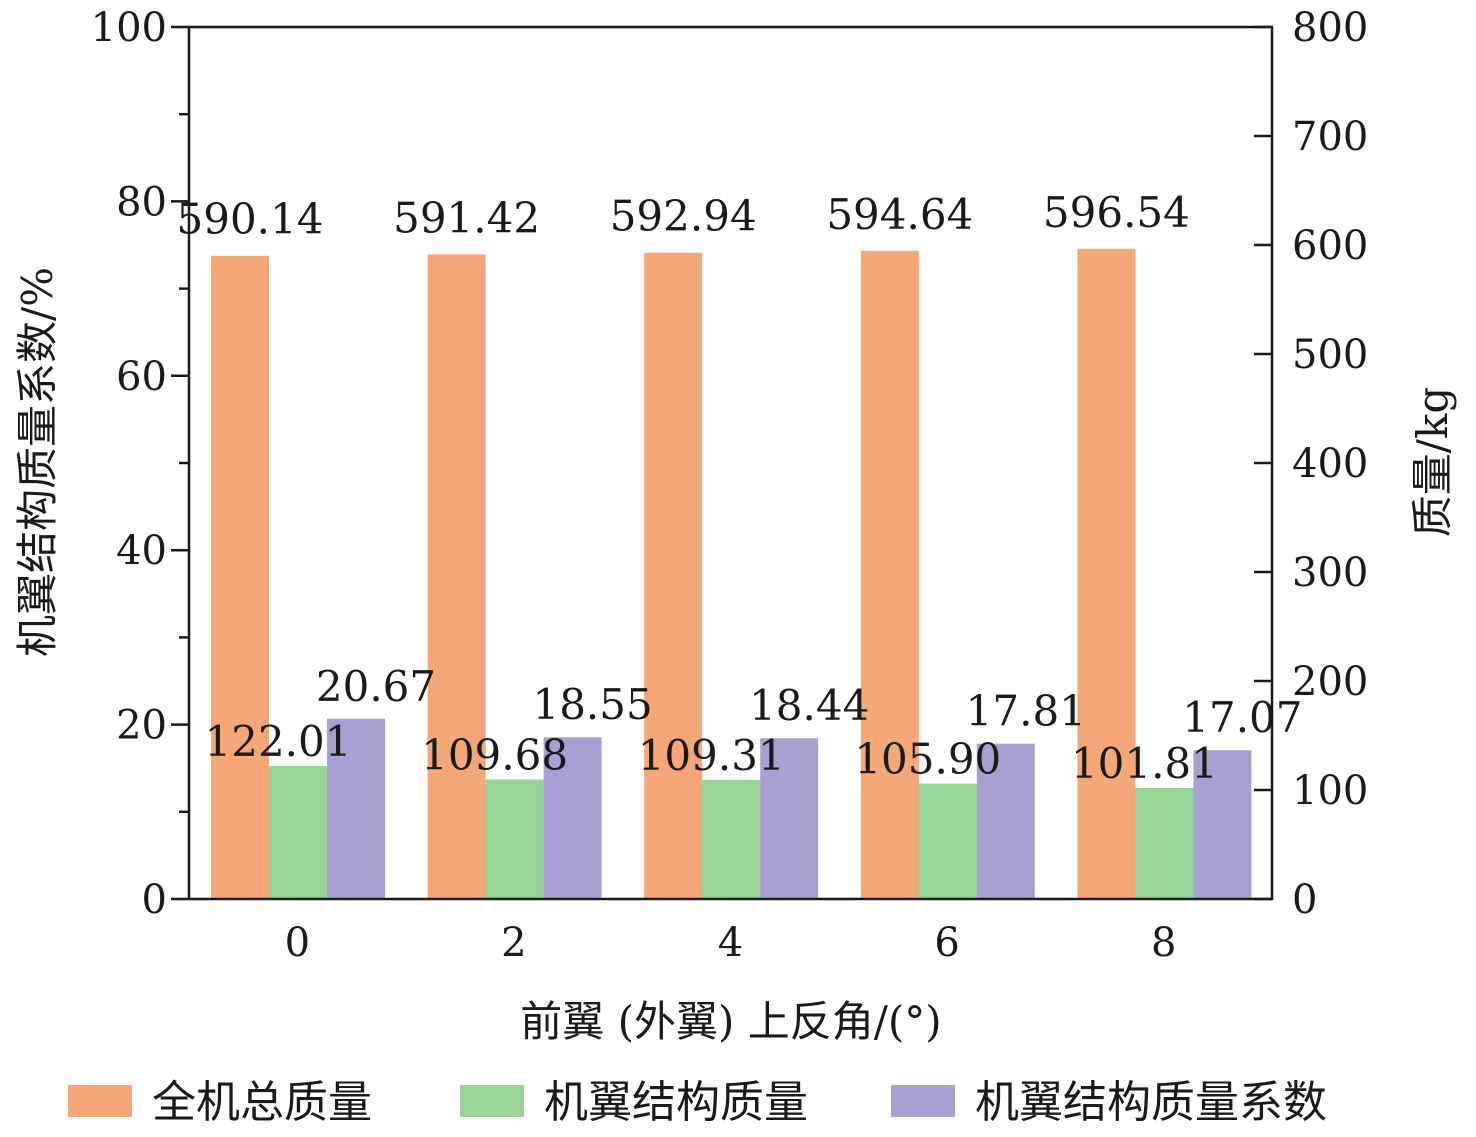  What do you see at coordinates (1164, 843) in the screenshot?
I see `bar-机翼结构质量-8` at bounding box center [1164, 843].